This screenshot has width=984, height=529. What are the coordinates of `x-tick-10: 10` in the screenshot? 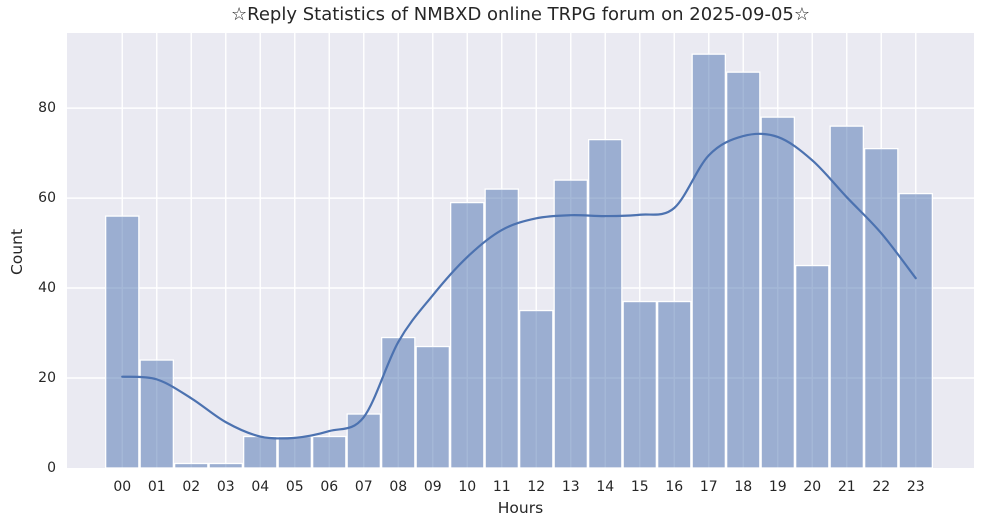 It's located at (467, 487).